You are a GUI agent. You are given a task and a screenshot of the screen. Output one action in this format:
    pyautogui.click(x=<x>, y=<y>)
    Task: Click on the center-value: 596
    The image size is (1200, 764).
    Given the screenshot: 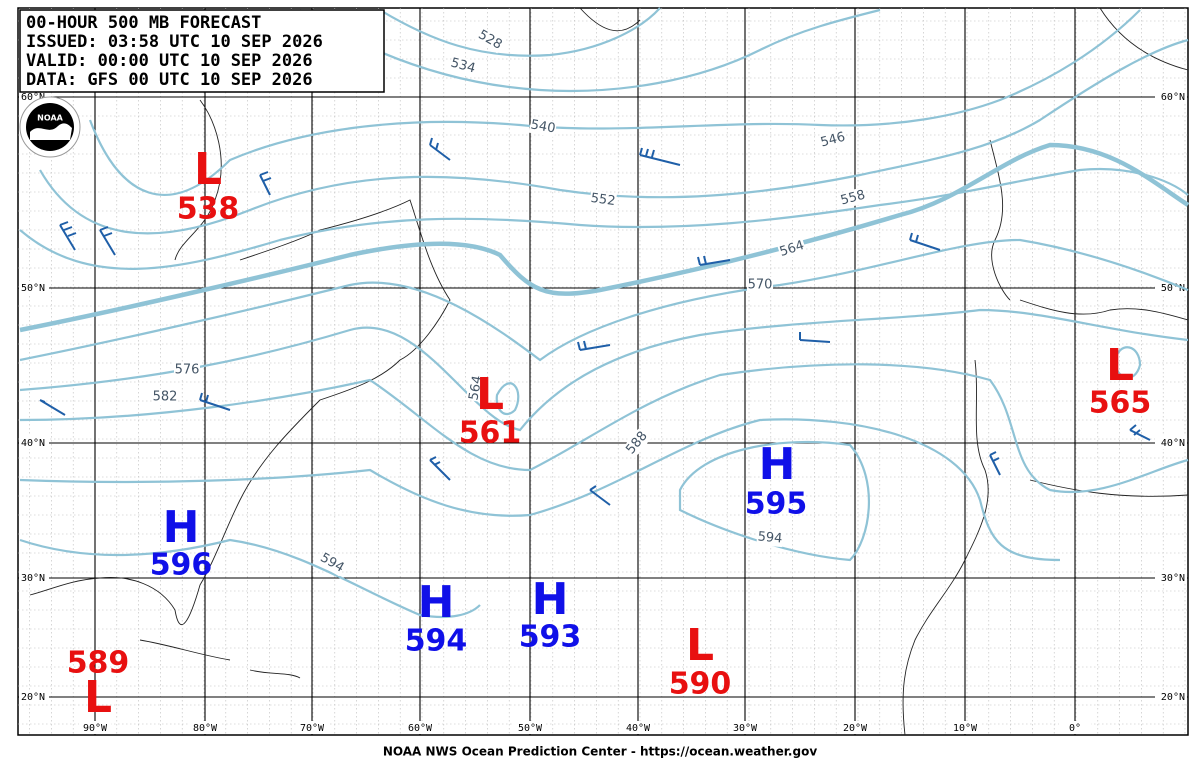 What is the action you would take?
    pyautogui.click(x=181, y=565)
    